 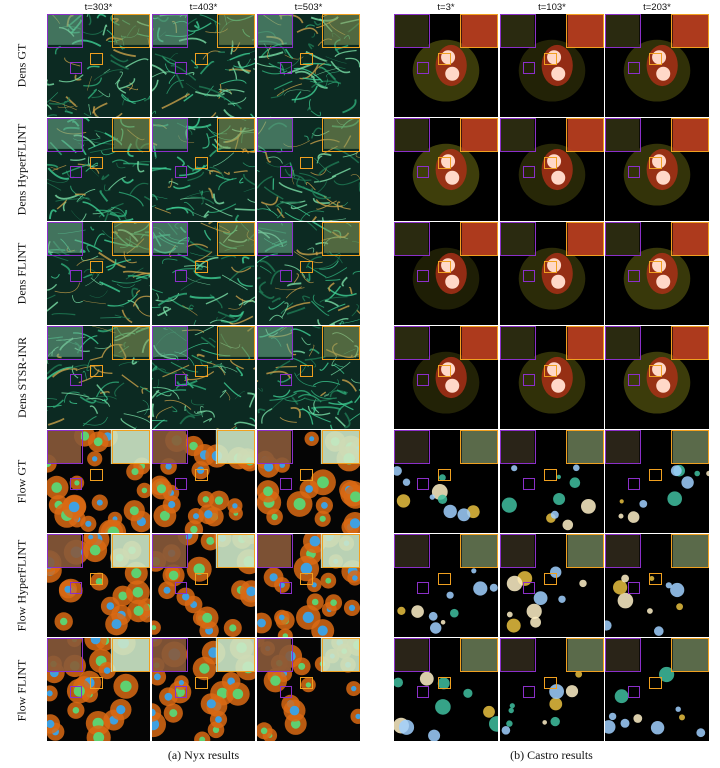 I want to click on row-label-flow-gt: Flow GT, so click(x=21, y=481).